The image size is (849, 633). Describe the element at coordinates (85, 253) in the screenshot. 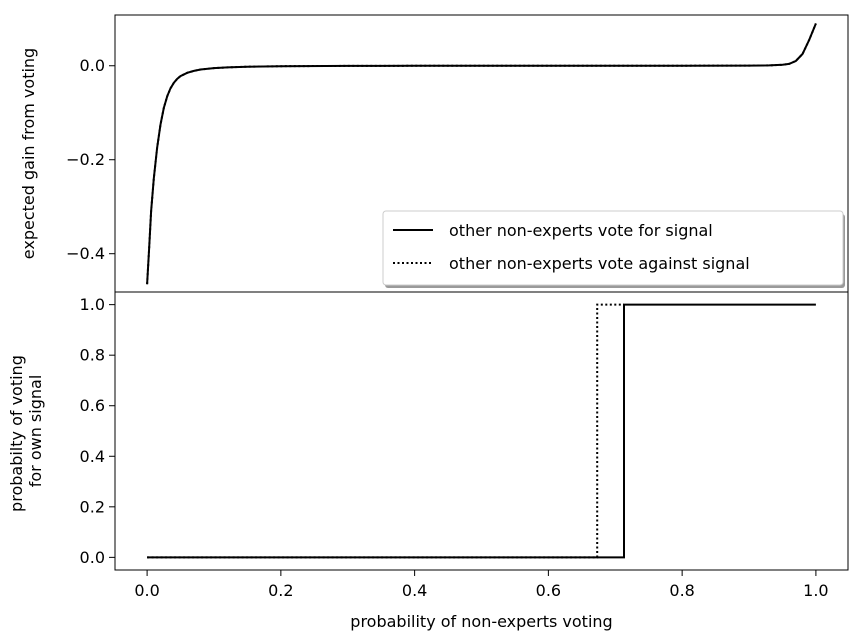

I see `y-tick-label: −0.4` at that location.